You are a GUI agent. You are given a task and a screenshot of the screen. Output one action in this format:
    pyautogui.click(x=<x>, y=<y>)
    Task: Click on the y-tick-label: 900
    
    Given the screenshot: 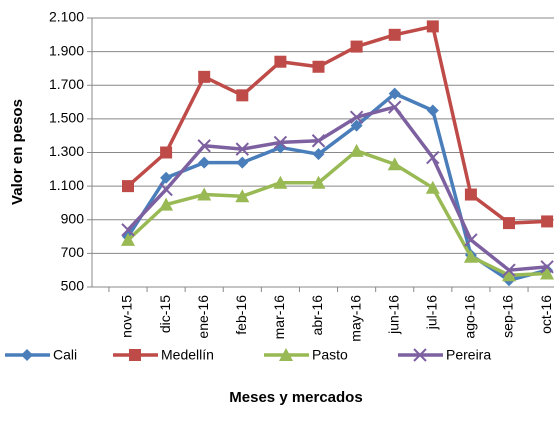 What is the action you would take?
    pyautogui.click(x=73, y=218)
    